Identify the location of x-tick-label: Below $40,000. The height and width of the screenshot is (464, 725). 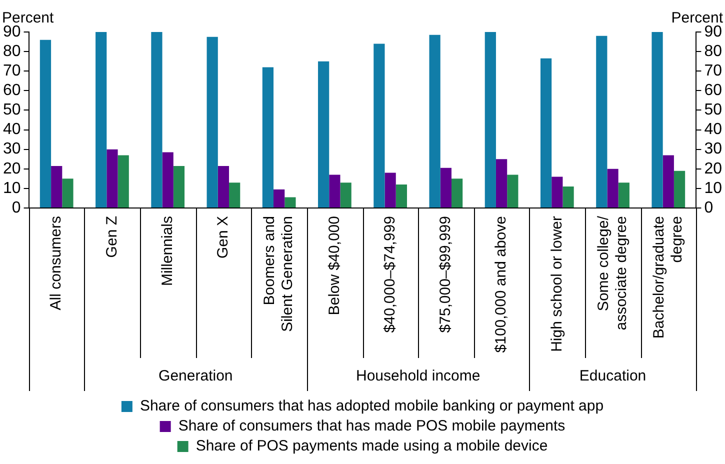
(334, 266).